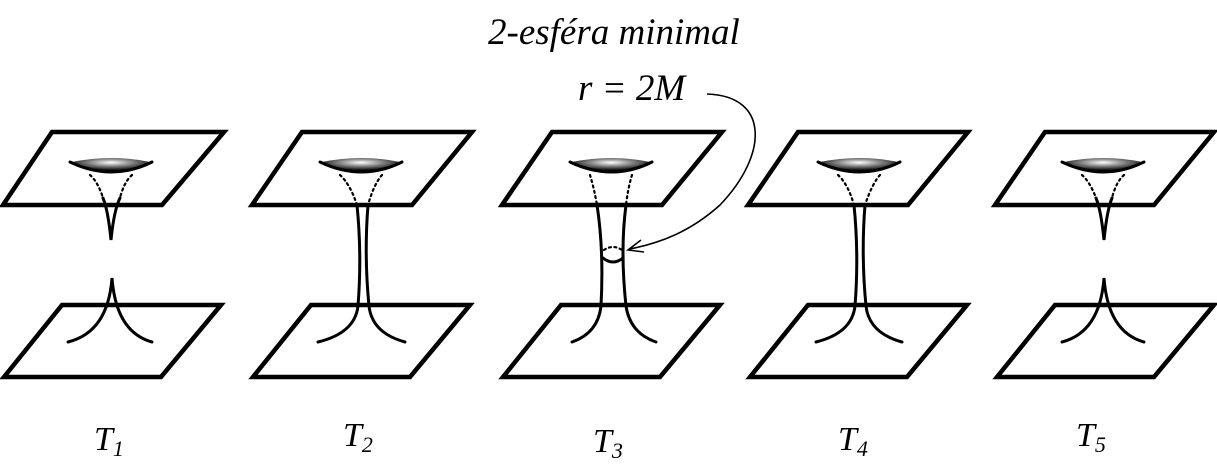 Image resolution: width=1217 pixels, height=473 pixels. What do you see at coordinates (692, 171) in the screenshot?
I see `annotation-arrow` at bounding box center [692, 171].